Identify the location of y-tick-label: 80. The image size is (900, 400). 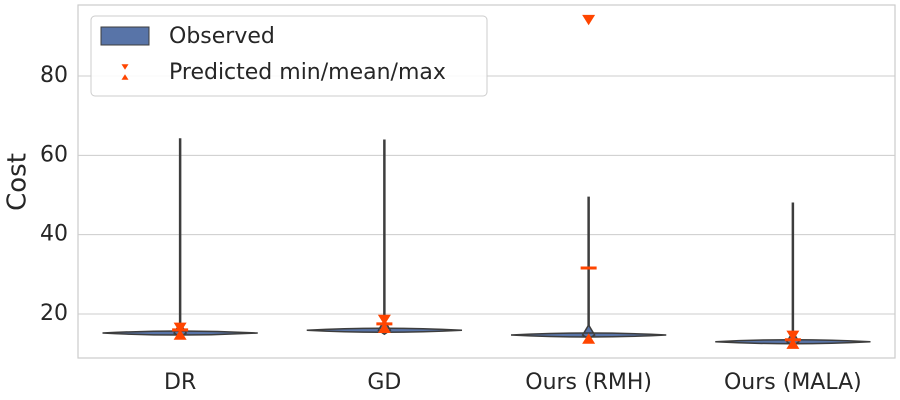
(54, 75).